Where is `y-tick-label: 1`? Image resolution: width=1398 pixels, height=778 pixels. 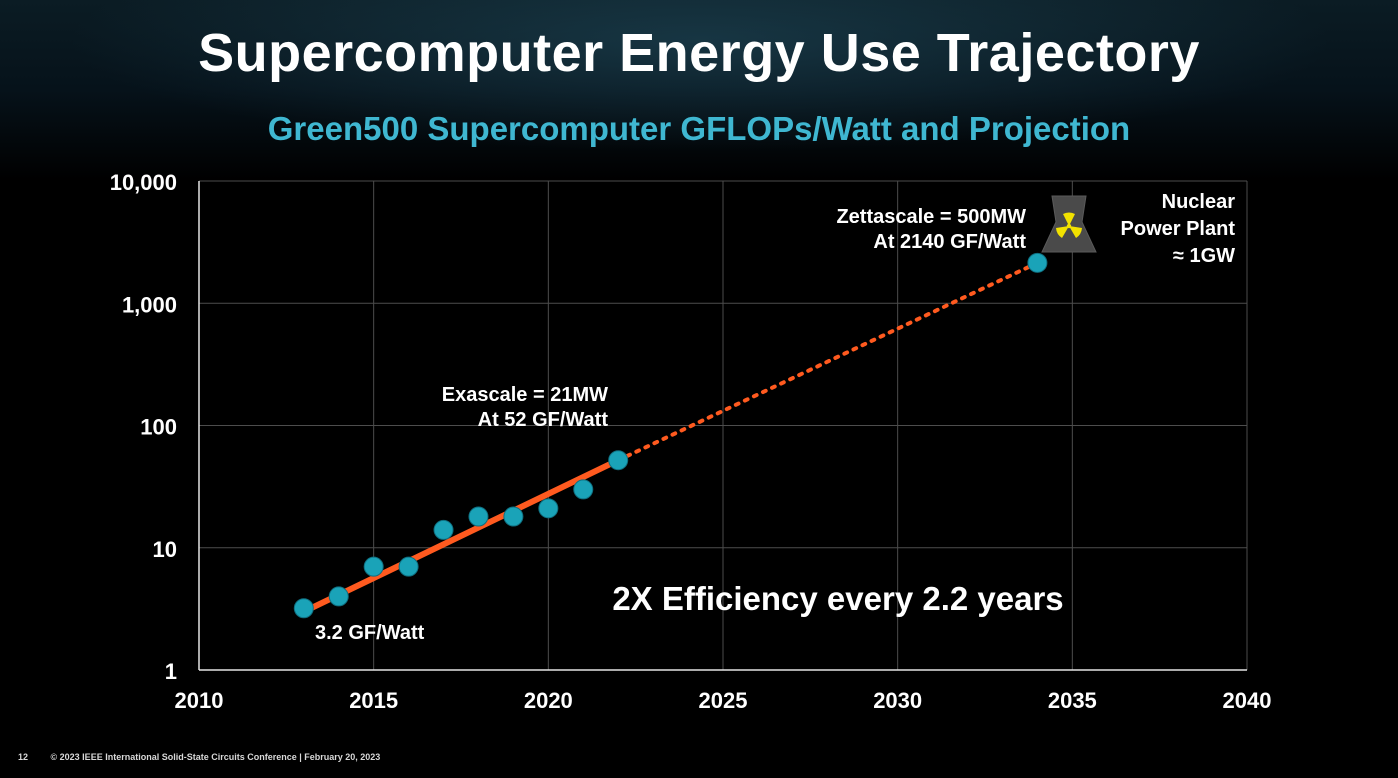
y-tick-label: 1 is located at coordinates (171, 671).